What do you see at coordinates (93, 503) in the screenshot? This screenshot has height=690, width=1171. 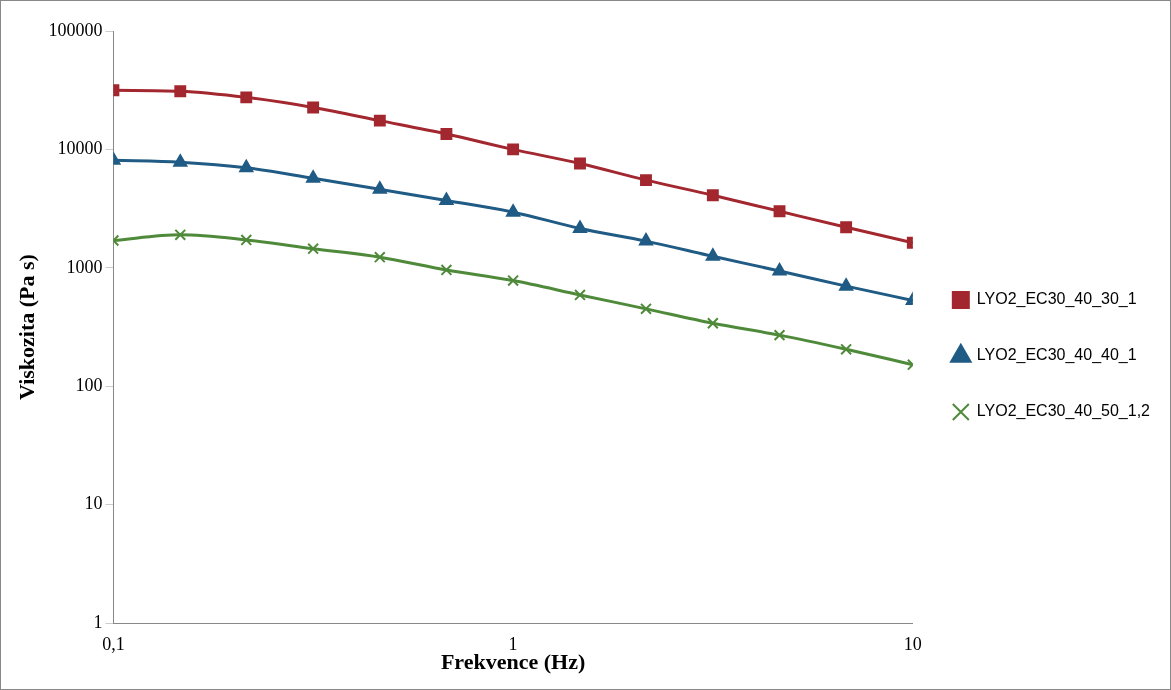 I see `y-tick-label: 10` at bounding box center [93, 503].